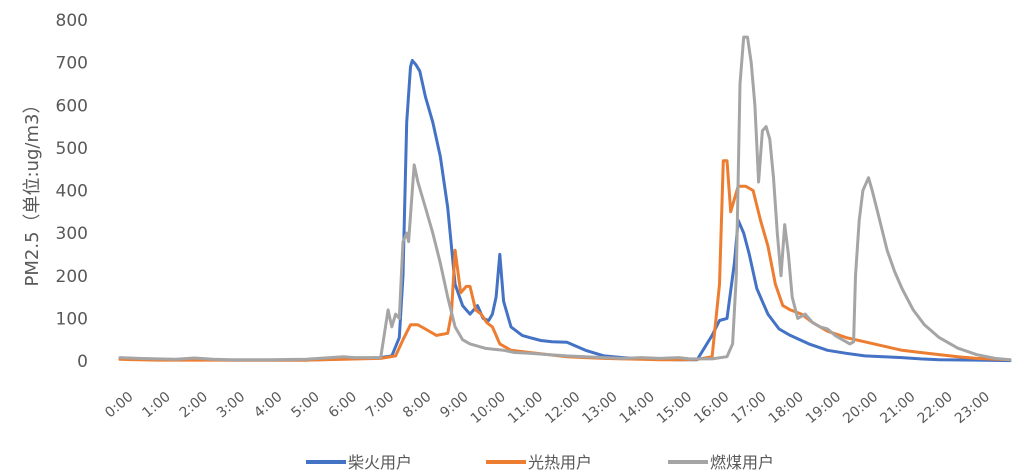 This screenshot has width=1014, height=474. Describe the element at coordinates (823, 408) in the screenshot. I see `x-tick-label: 19:00` at that location.